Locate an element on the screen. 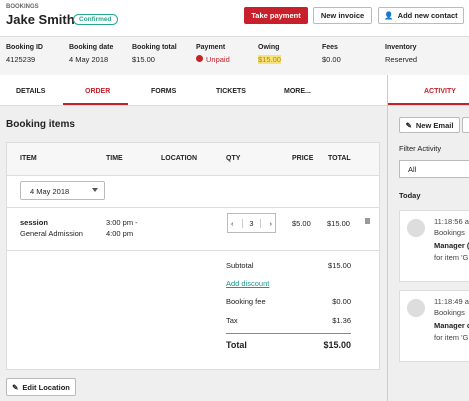 The image size is (469, 401). column-header: QTY is located at coordinates (233, 158).